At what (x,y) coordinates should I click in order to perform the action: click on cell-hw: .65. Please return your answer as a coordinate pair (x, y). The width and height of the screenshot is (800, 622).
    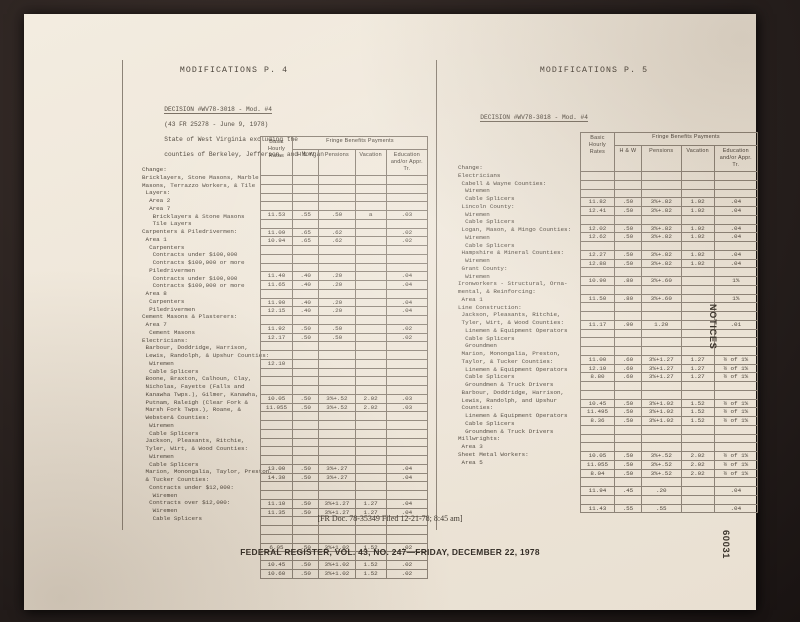
    Looking at the image, I should click on (305, 232).